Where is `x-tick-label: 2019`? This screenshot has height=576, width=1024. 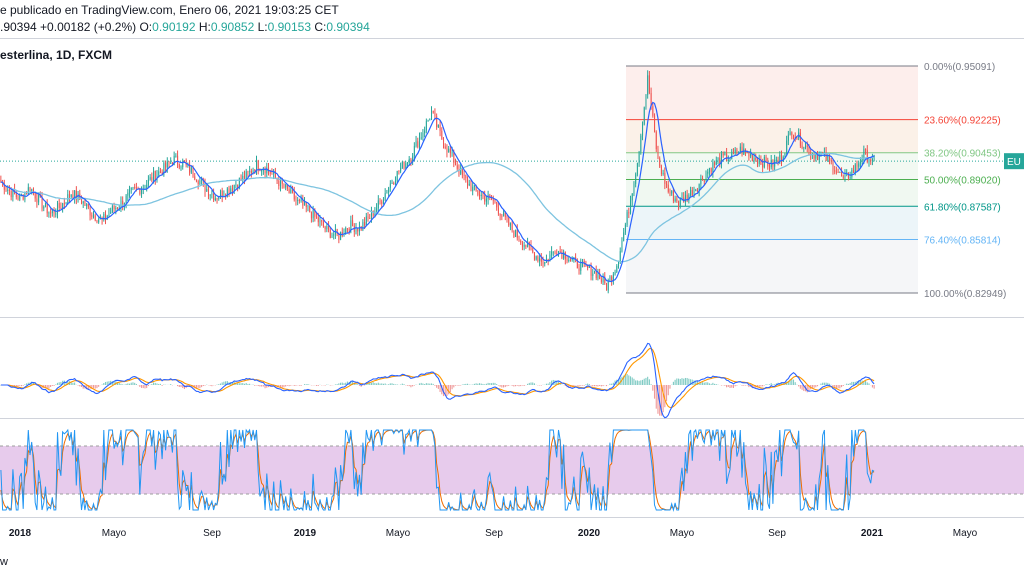
x-tick-label: 2019 is located at coordinates (305, 533).